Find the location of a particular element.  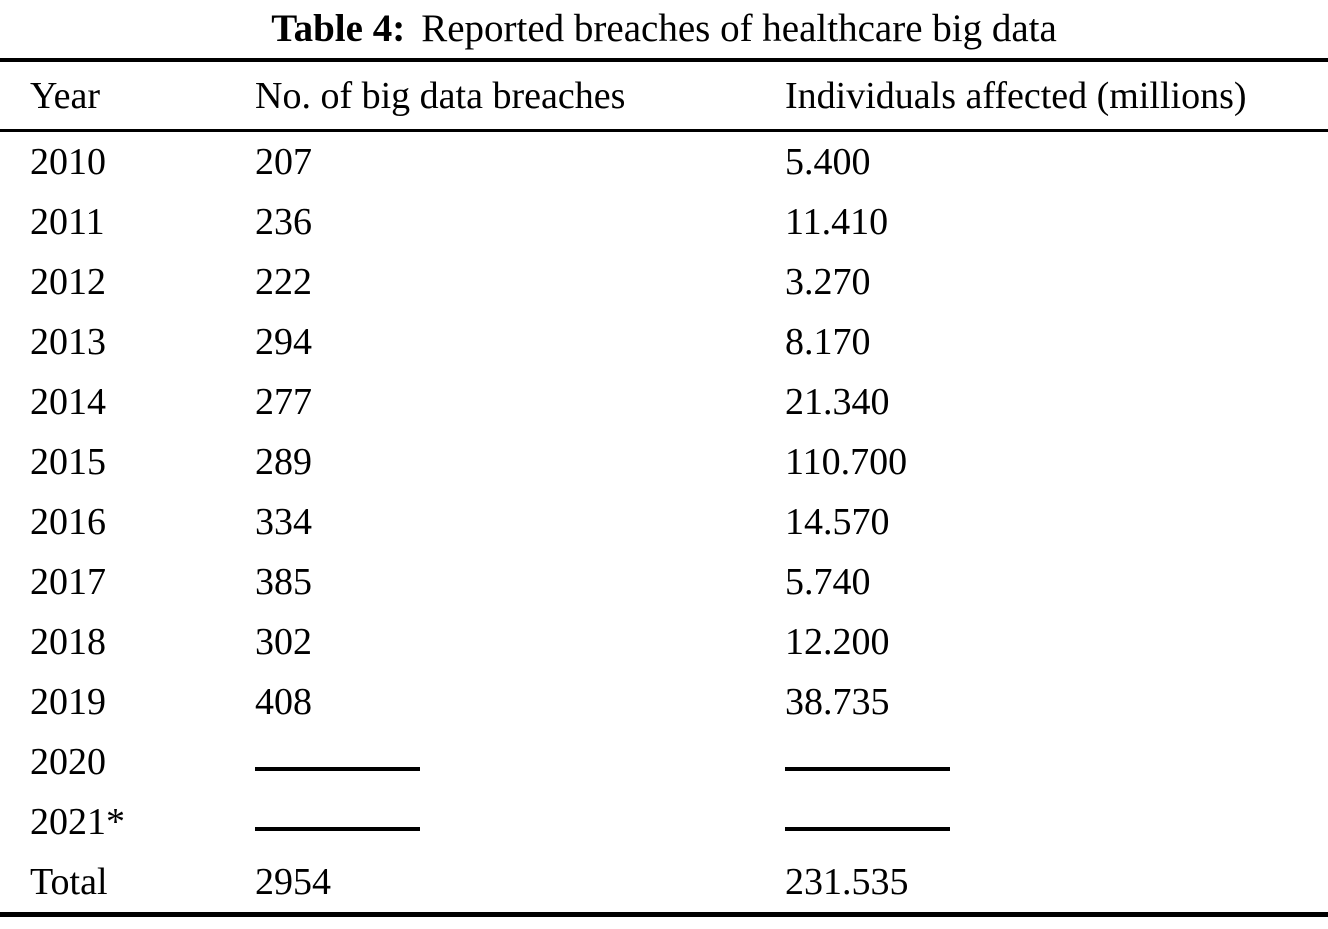

year-cell: 2014 is located at coordinates (68, 402).